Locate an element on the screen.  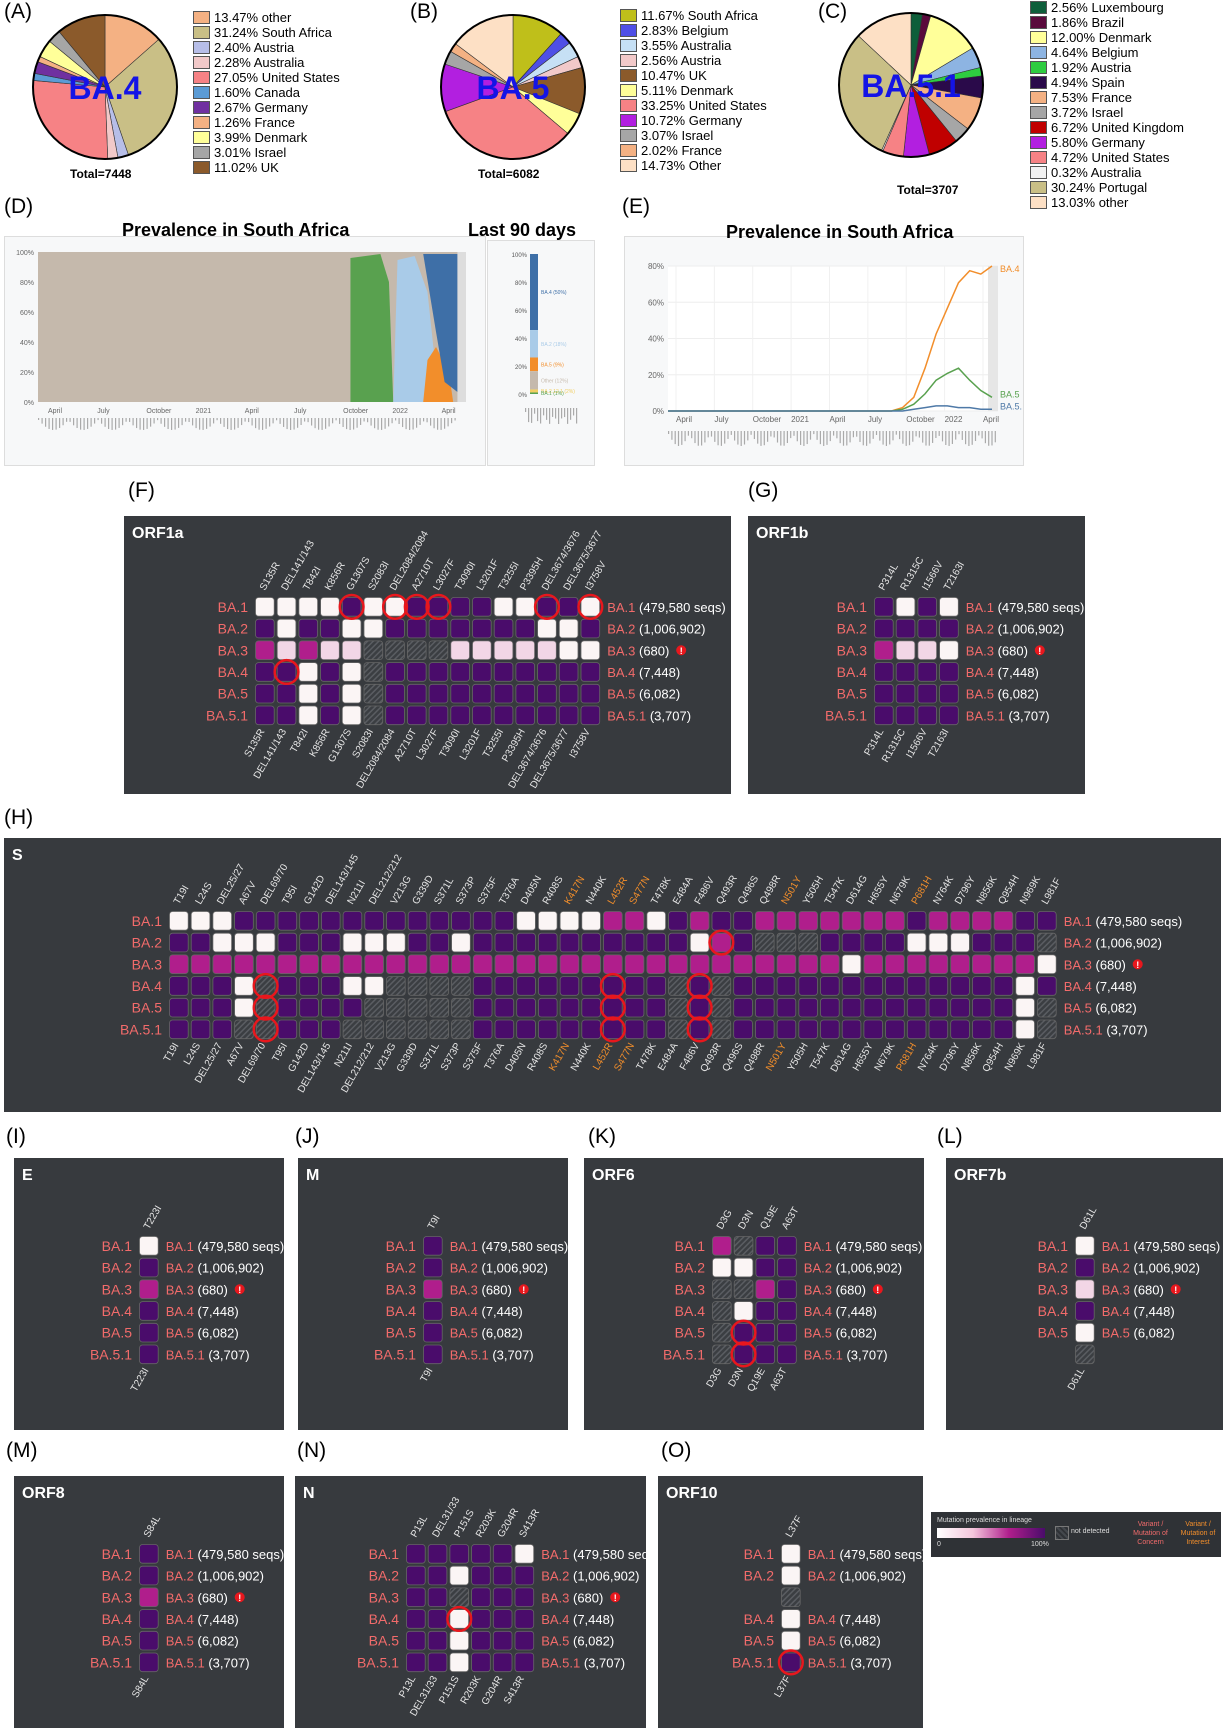
row-count-label: BA.4 (7,448) is located at coordinates (840, 1311).